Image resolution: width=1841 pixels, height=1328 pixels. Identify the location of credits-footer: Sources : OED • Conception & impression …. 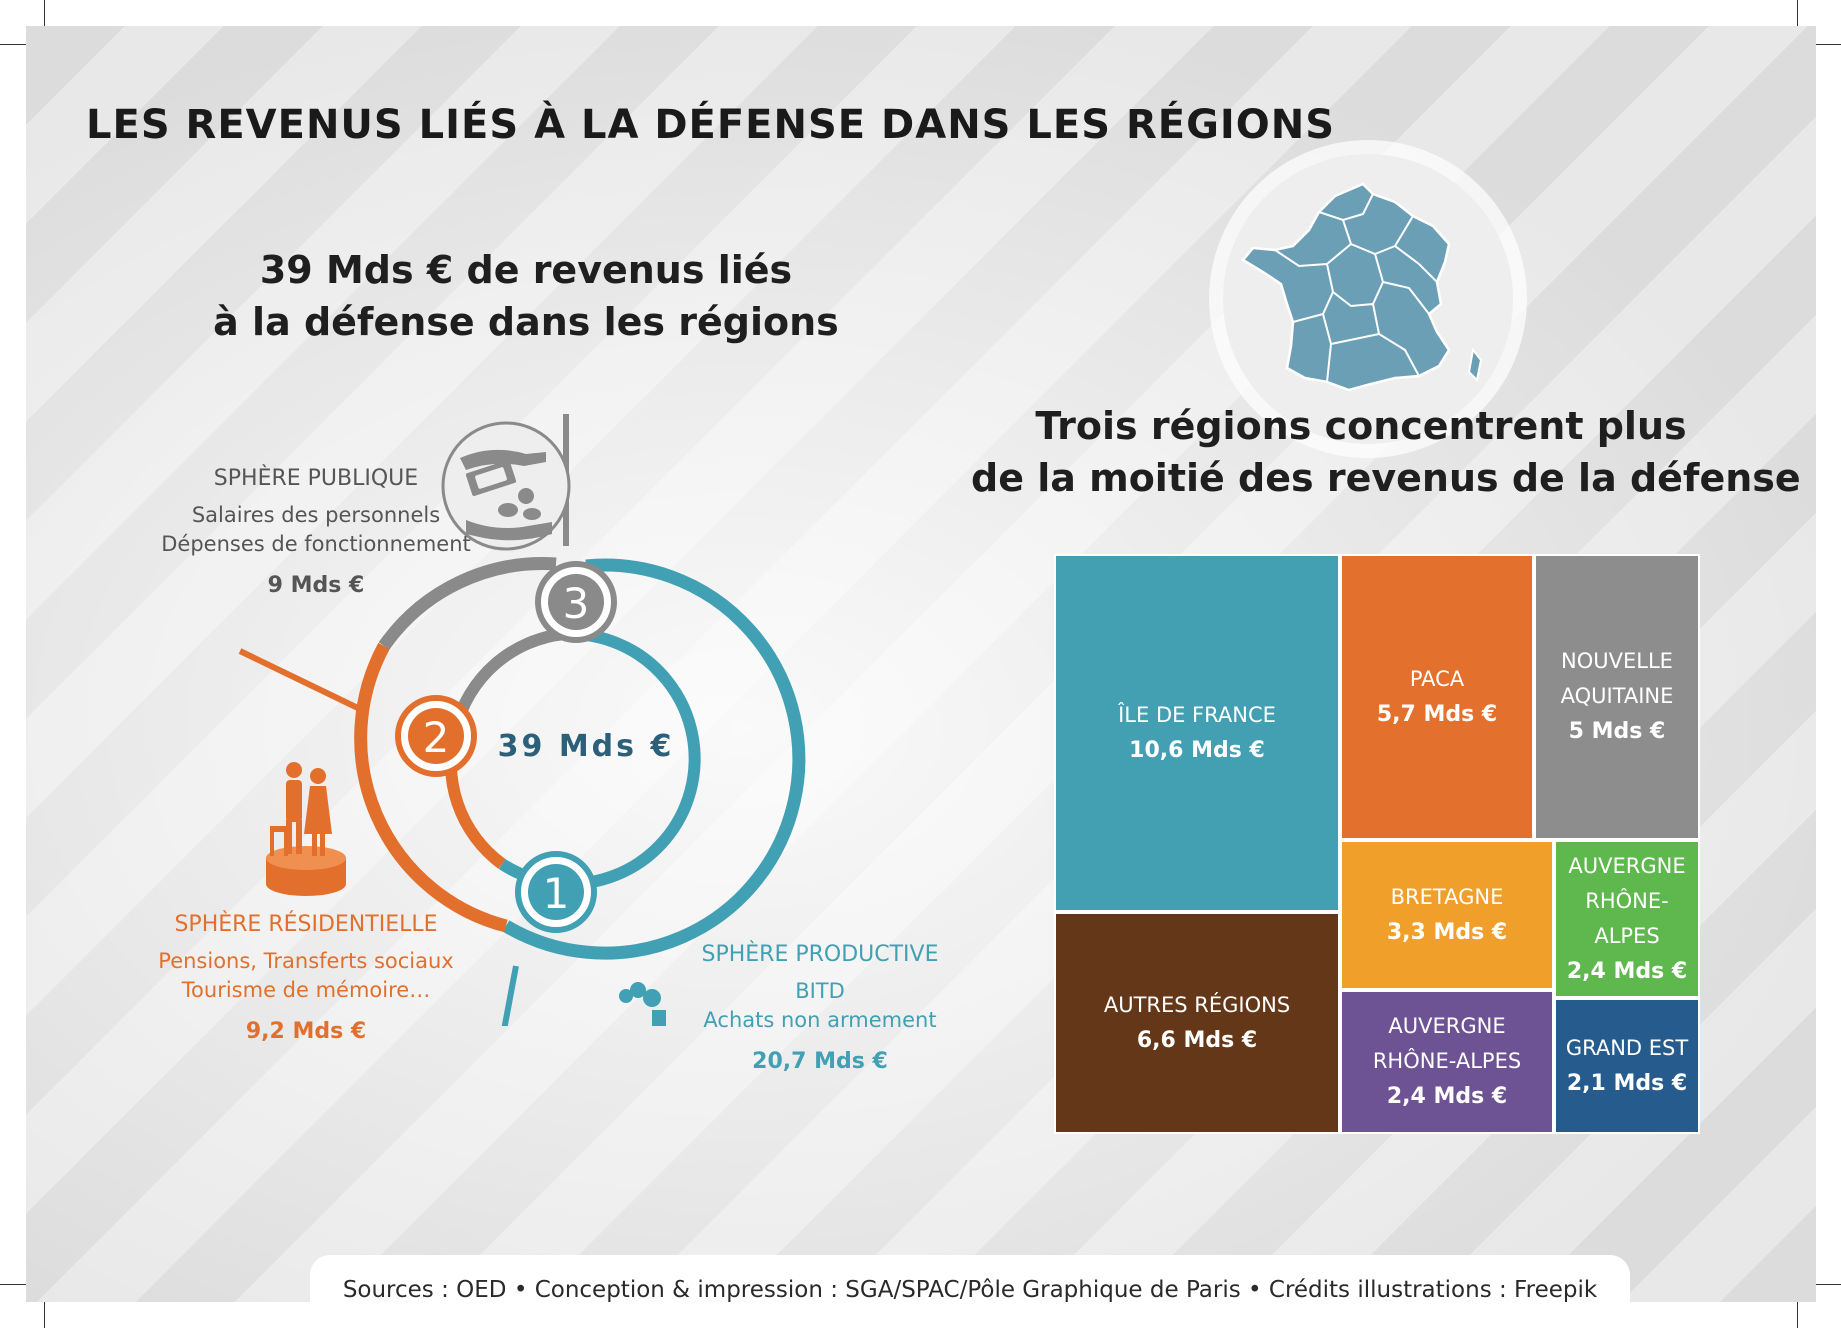
(970, 1278).